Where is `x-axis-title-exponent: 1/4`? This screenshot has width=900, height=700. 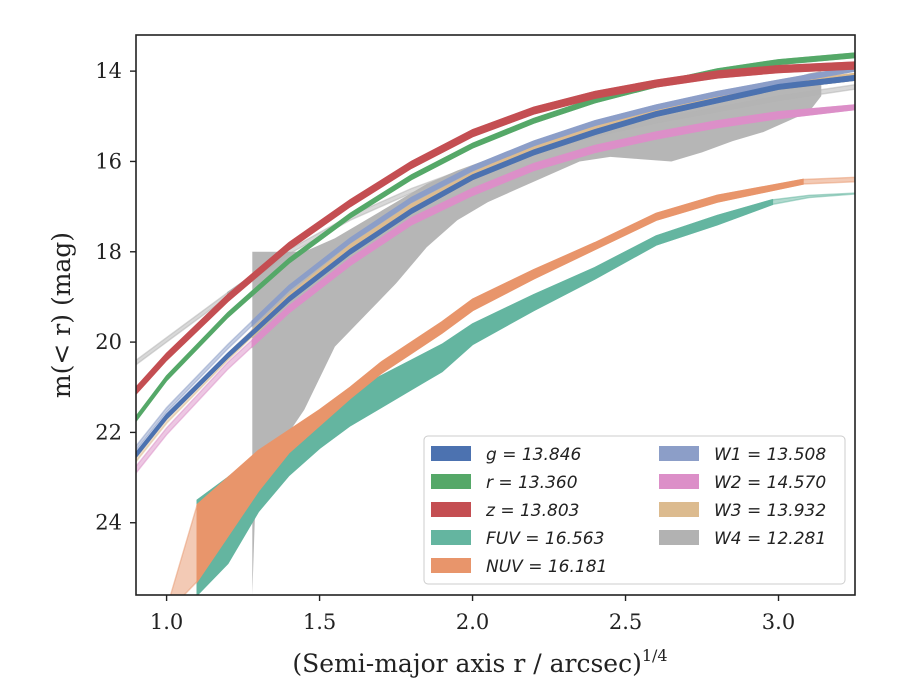 x-axis-title-exponent: 1/4 is located at coordinates (655, 655).